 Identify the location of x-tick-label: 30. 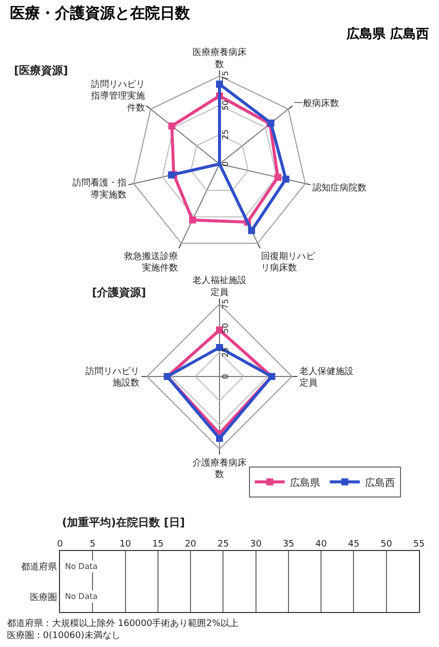
(256, 544).